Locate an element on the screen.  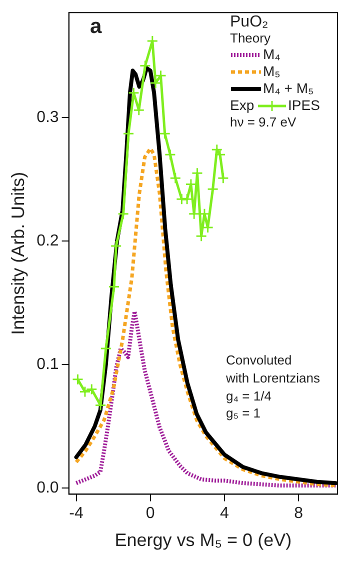
y-tick-label: 0.1 is located at coordinates (47, 364).